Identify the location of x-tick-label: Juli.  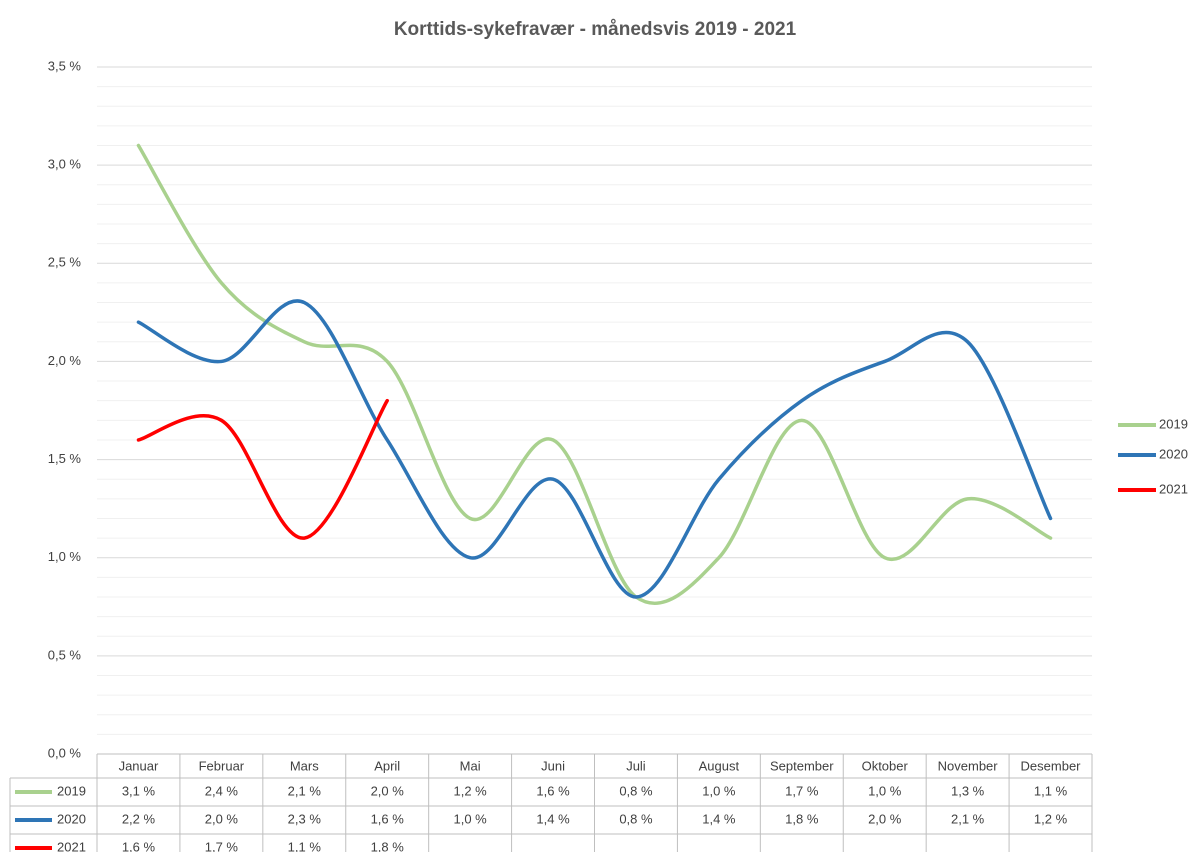
(636, 765).